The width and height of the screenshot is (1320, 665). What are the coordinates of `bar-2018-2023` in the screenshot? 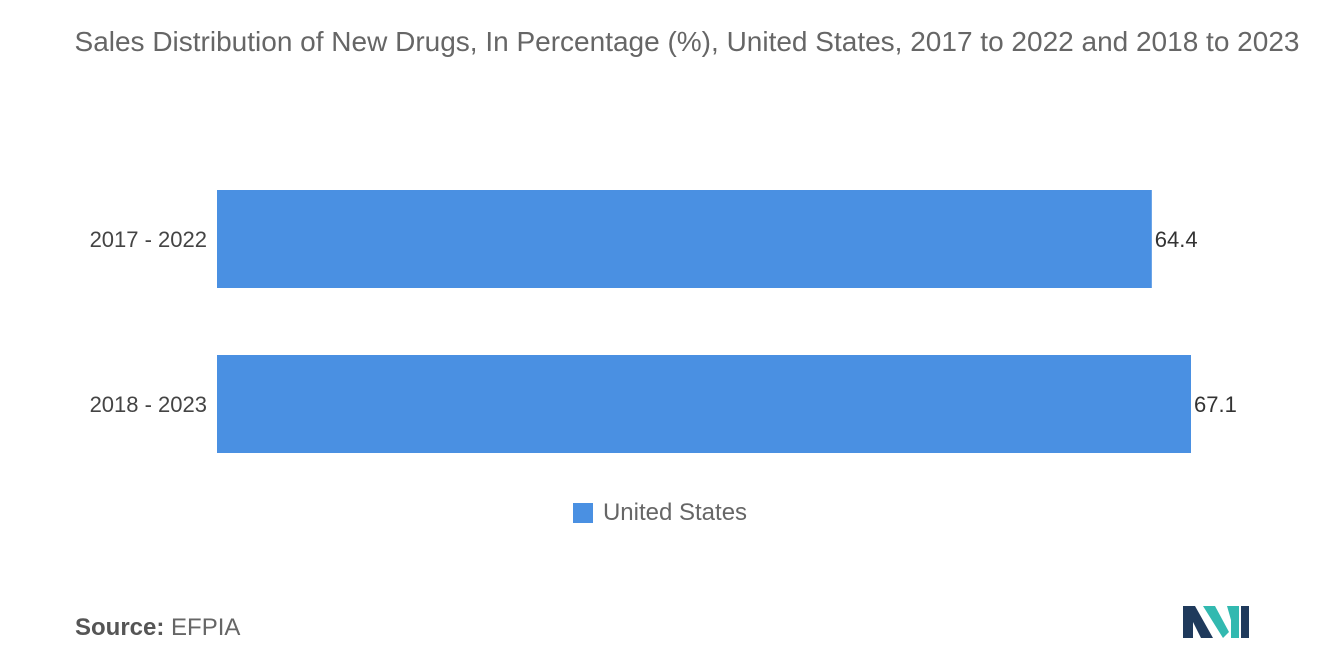 It's located at (704, 404).